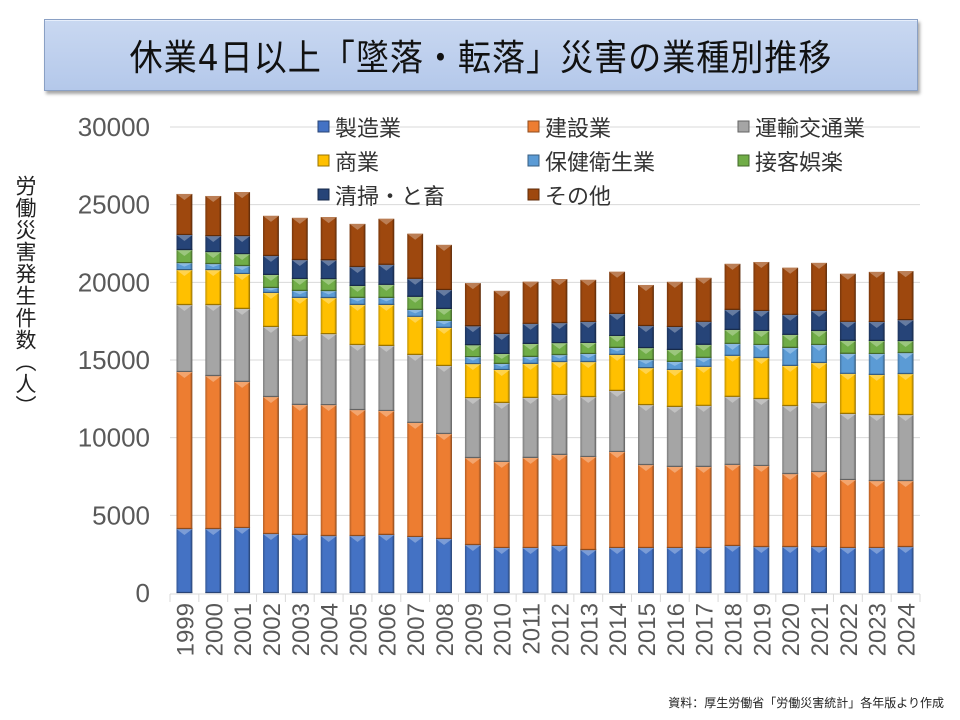  What do you see at coordinates (647, 629) in the screenshot?
I see `x-tick-label: 2015` at bounding box center [647, 629].